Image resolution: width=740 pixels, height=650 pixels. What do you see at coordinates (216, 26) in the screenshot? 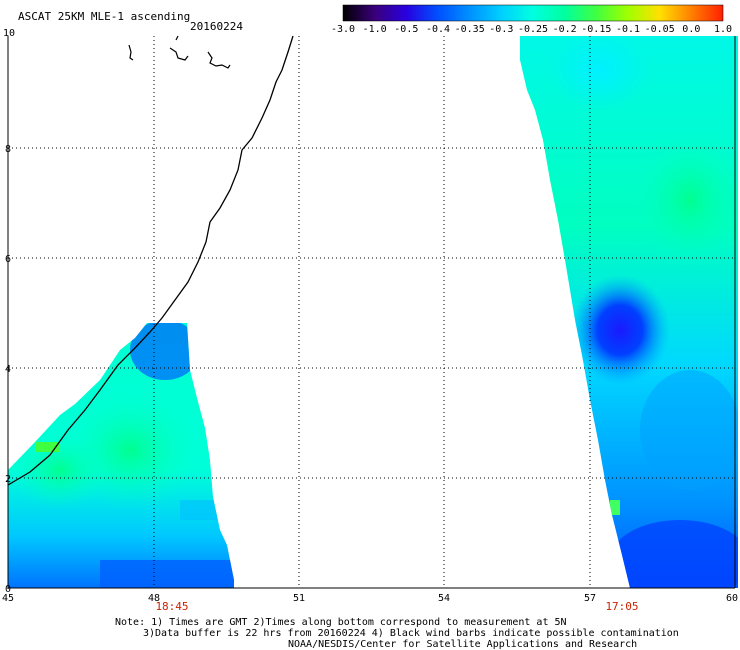
I see `map-date: 20160224` at bounding box center [216, 26].